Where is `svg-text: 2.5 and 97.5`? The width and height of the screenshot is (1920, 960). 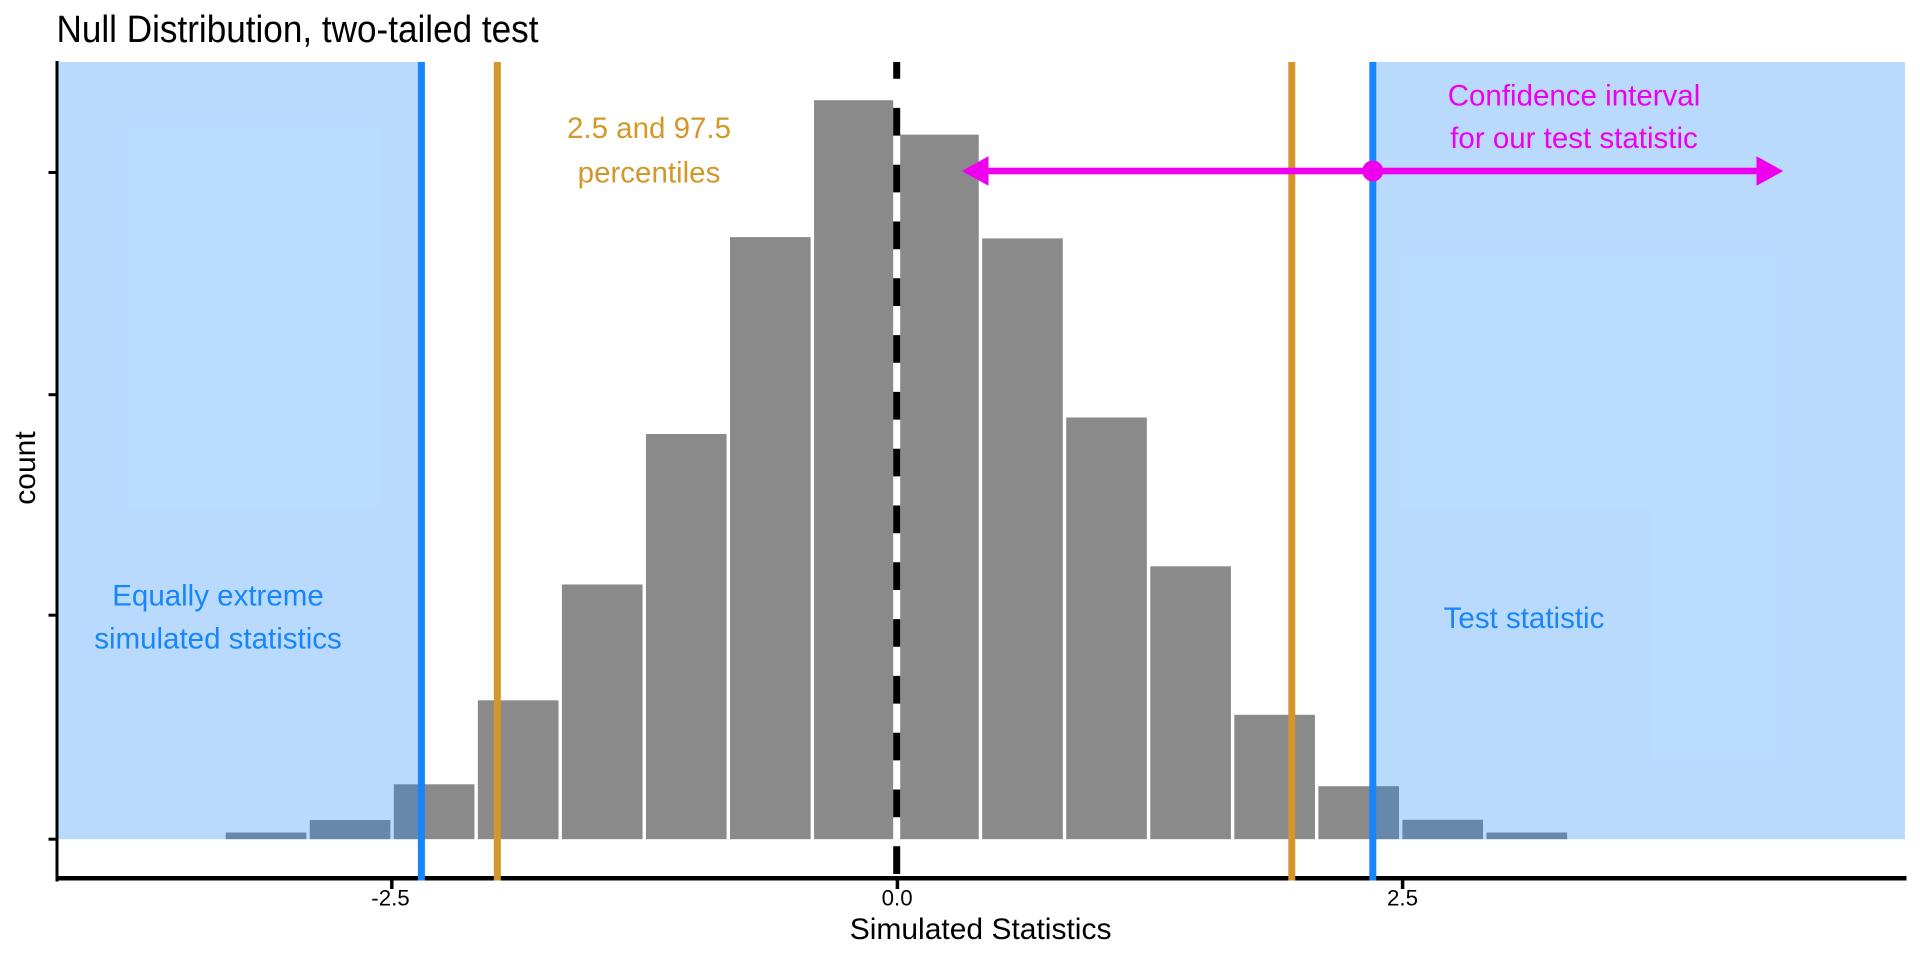
svg-text: 2.5 and 97.5 is located at coordinates (649, 128).